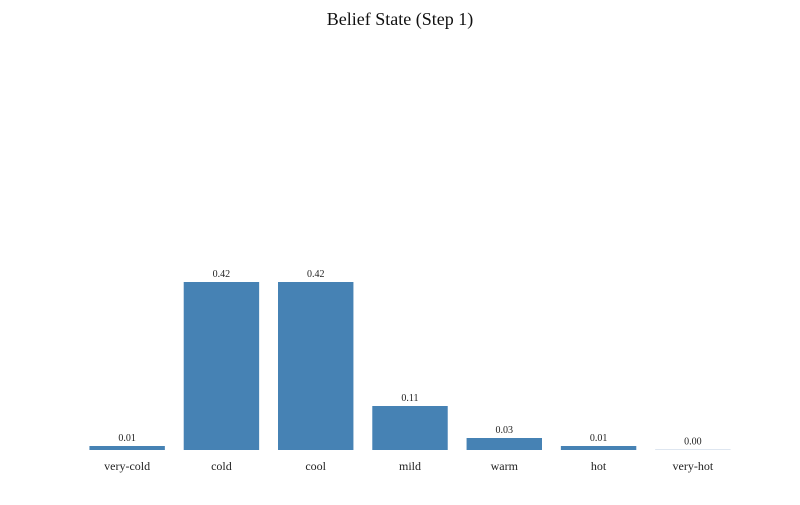 This screenshot has height=505, width=800. What do you see at coordinates (316, 274) in the screenshot?
I see `value-label-cool: 0.42` at bounding box center [316, 274].